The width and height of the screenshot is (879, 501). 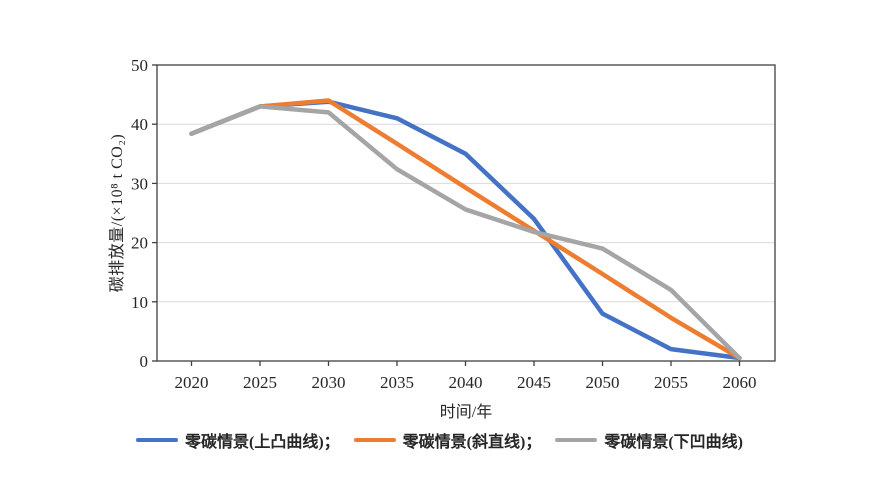 What do you see at coordinates (117, 213) in the screenshot?
I see `y-axis-title: 碳排放量/(×10⁸ t CO₂)` at bounding box center [117, 213].